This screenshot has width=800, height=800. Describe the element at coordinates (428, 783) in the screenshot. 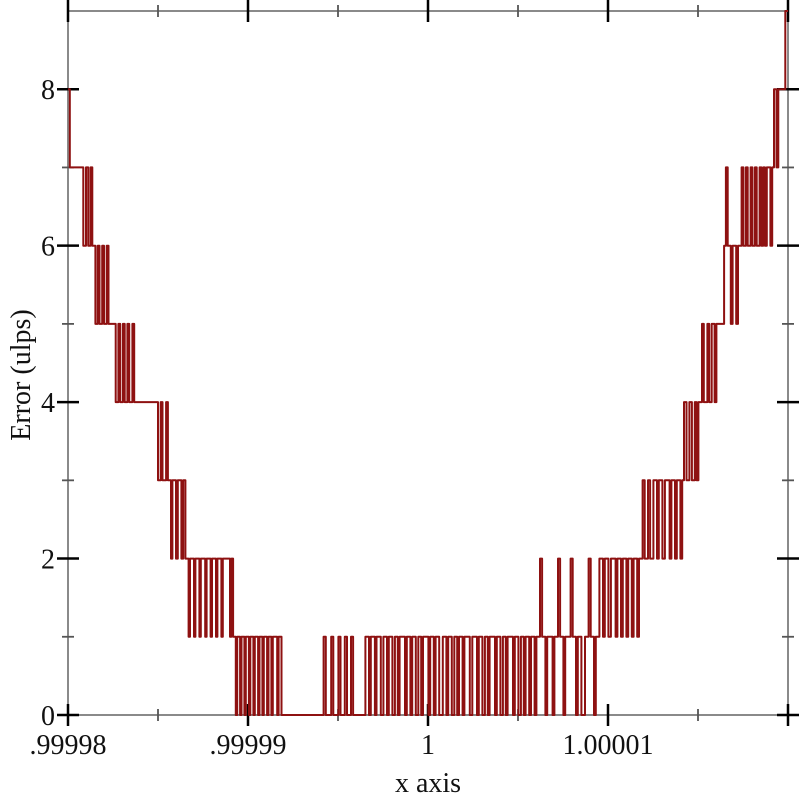

I see `x-axis-label: x axis` at that location.